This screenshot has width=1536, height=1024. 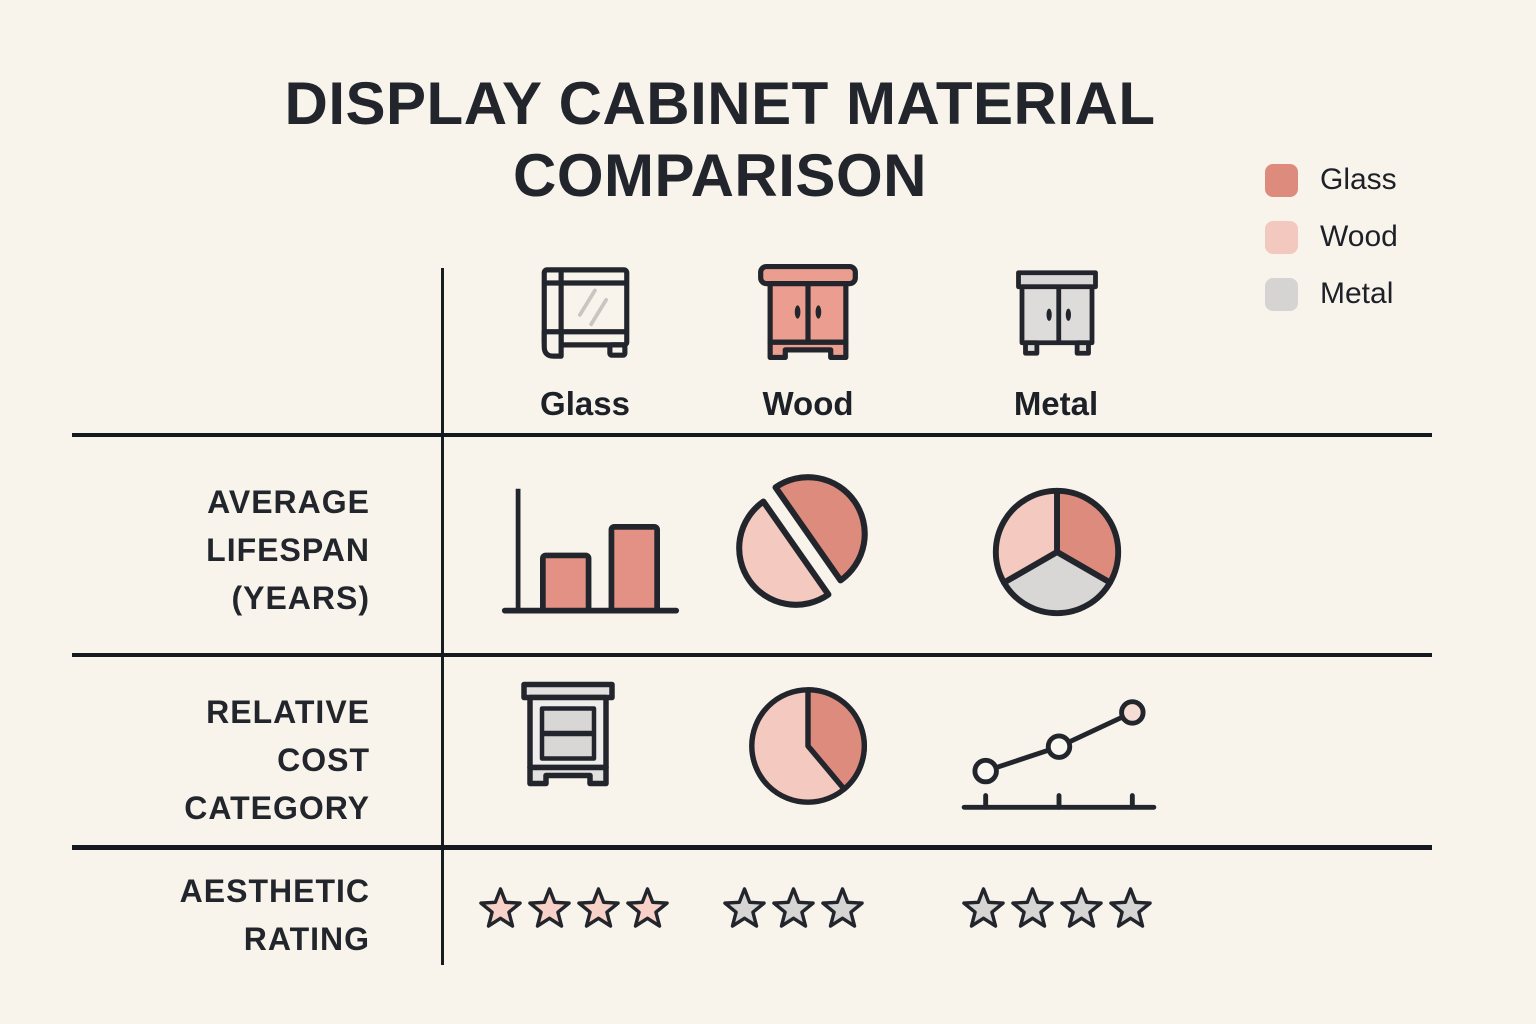 I want to click on wood-swatch-icon, so click(x=1281, y=237).